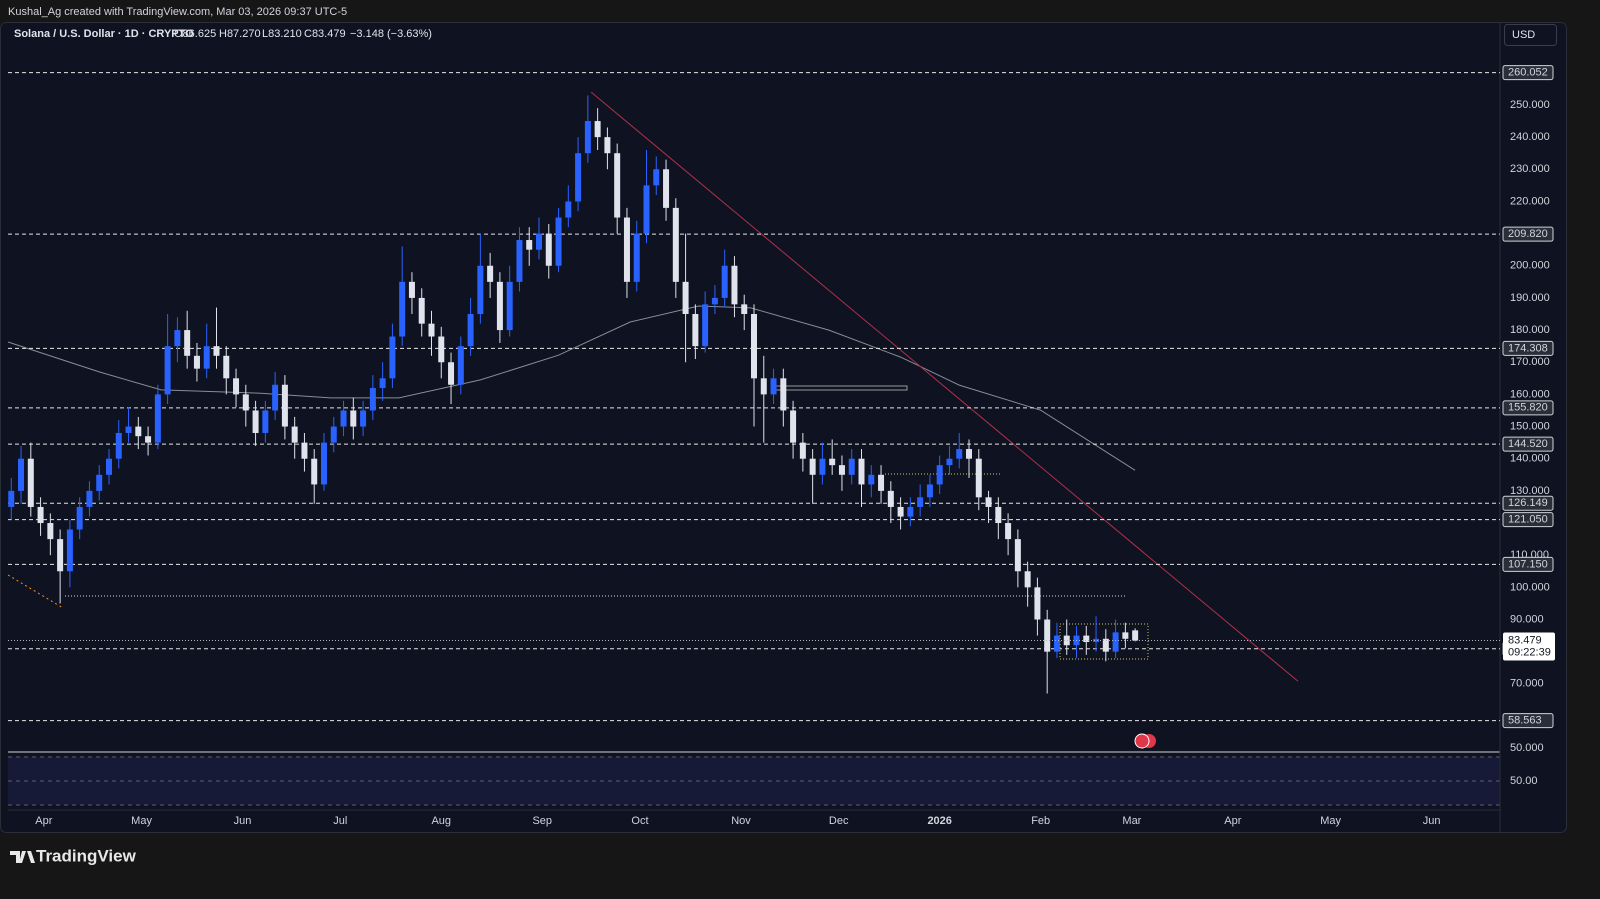 Image resolution: width=1600 pixels, height=899 pixels. I want to click on y-tick-label: 250.000, so click(1530, 105).